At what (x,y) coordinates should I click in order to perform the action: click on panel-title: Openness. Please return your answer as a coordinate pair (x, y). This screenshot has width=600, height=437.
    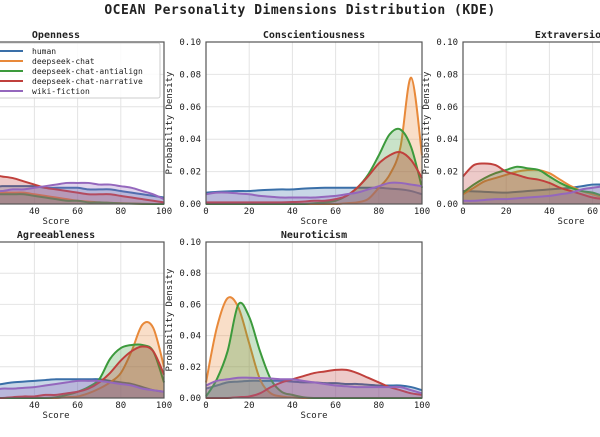
    Looking at the image, I should click on (56, 35).